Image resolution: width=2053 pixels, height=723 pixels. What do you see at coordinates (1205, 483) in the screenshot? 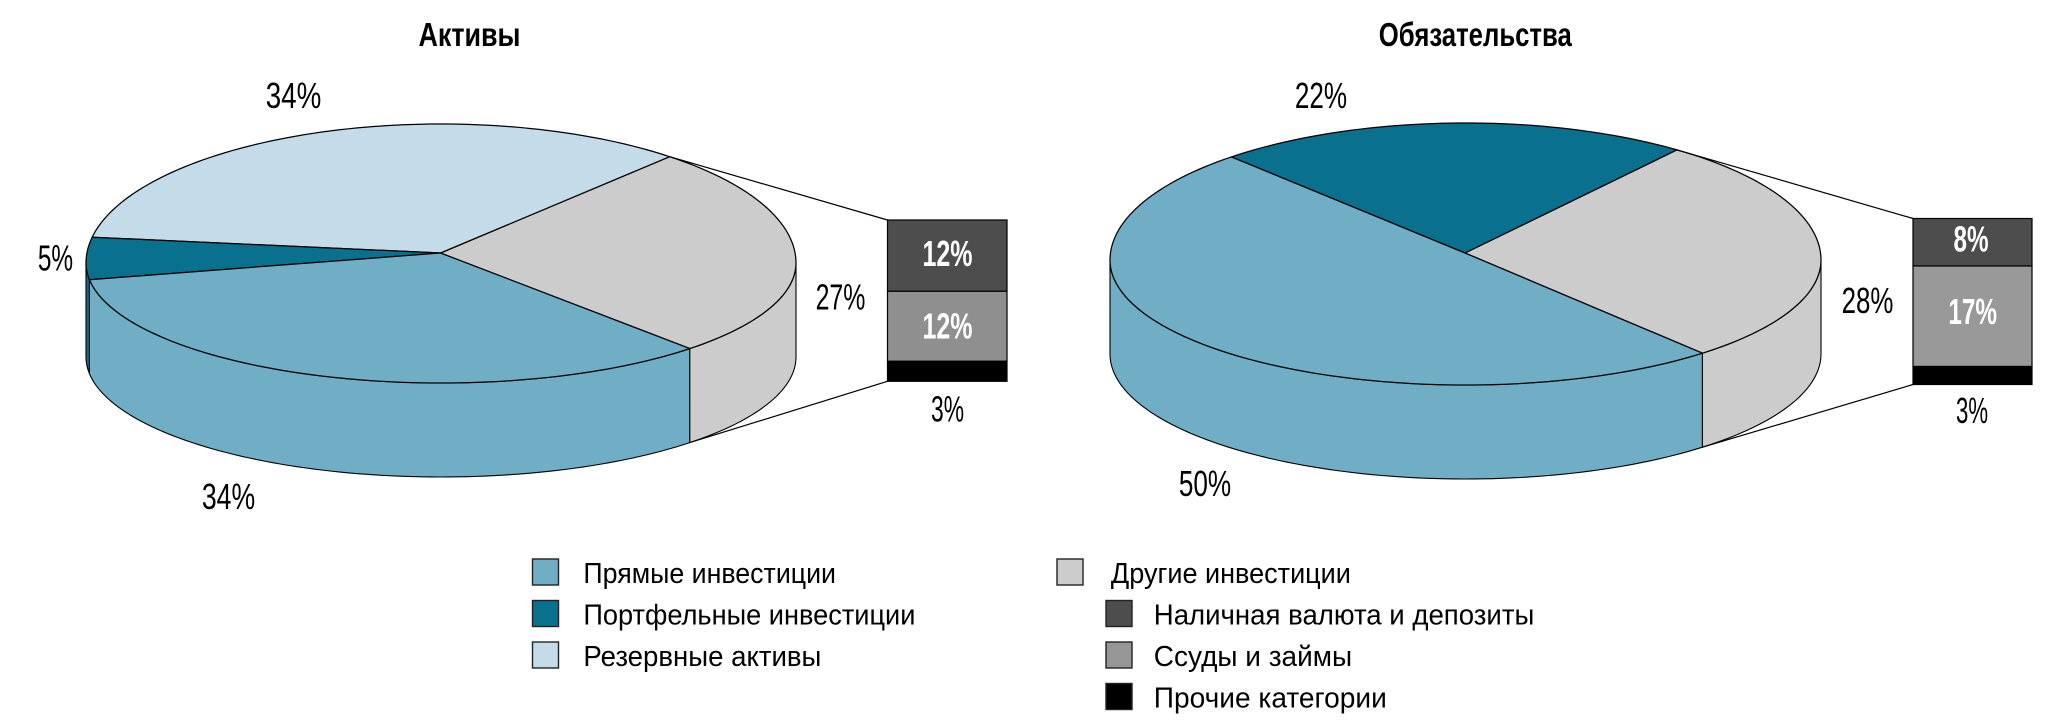
I see `svg-text: 50%` at bounding box center [1205, 483].